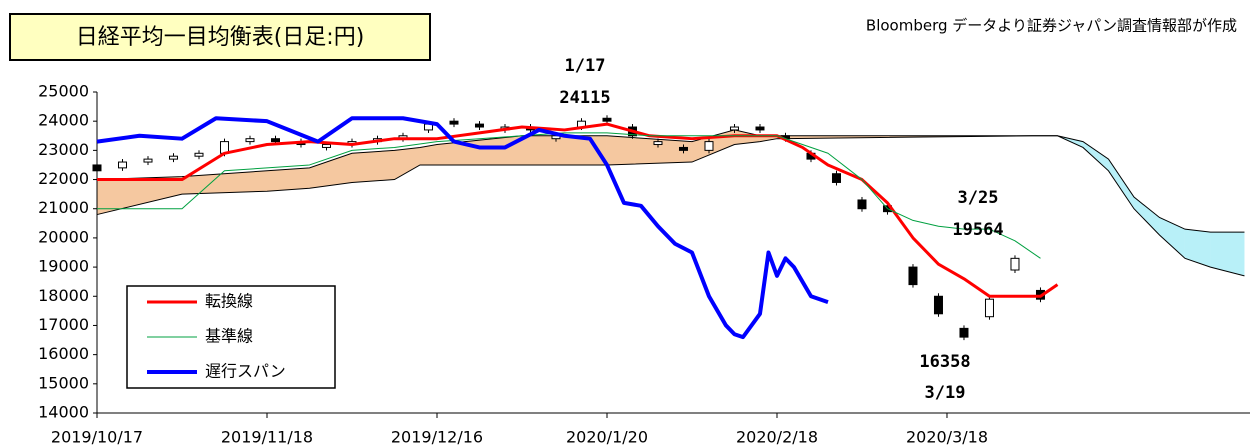  What do you see at coordinates (945, 393) in the screenshot?
I see `annotation: 3/19` at bounding box center [945, 393].